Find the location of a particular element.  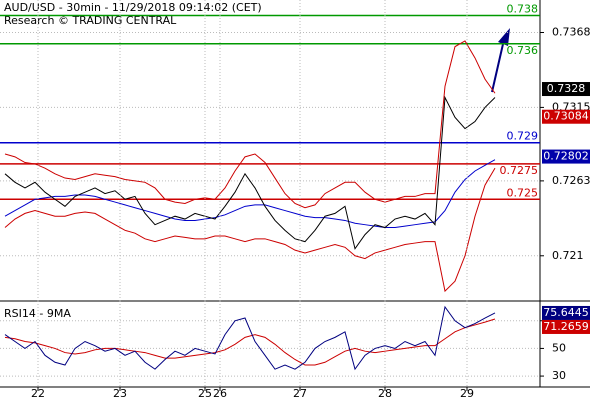

level-label: 0.7275 is located at coordinates (519, 170).